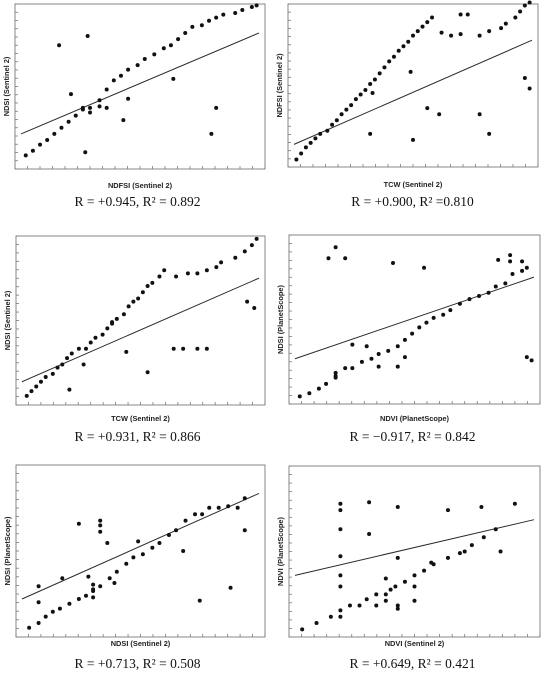 The image size is (550, 675). I want to click on scatter-plot-3: NDSI (Sentinel 2) TCW (Sentinel 2), so click(134, 329).